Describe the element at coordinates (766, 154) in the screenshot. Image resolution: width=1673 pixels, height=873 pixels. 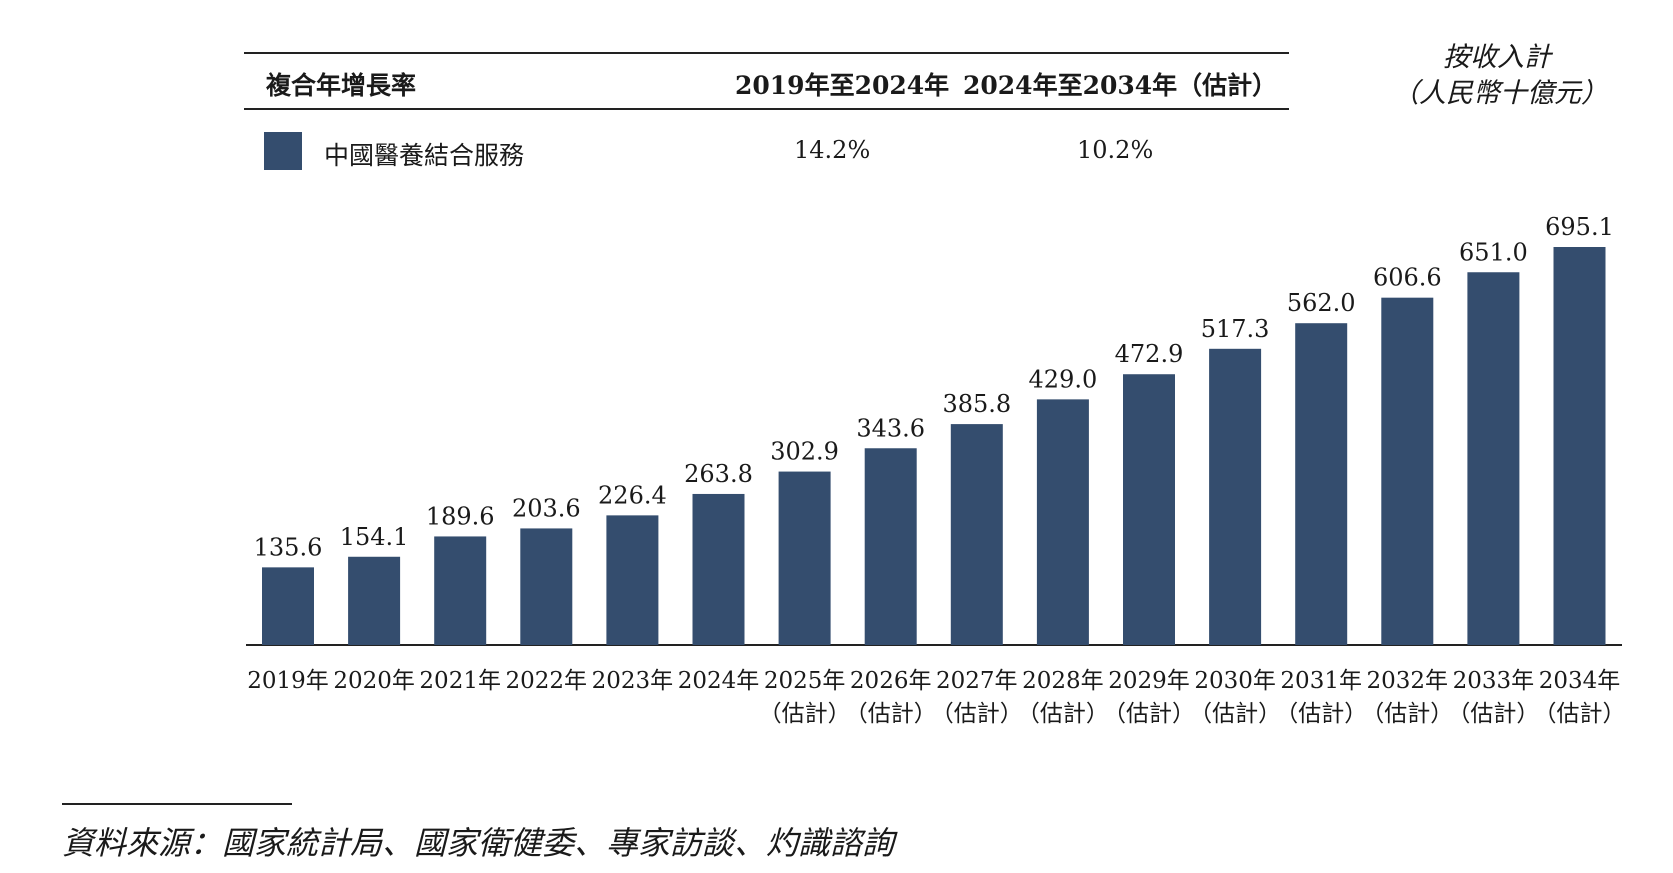
I see `cagr-row: 中國醫養結合服務 14.2% 10.2%` at that location.